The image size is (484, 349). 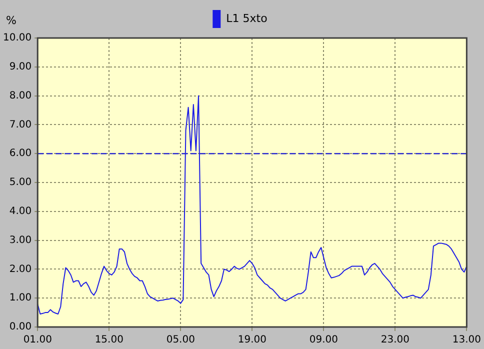 What do you see at coordinates (20, 211) in the screenshot?
I see `y-tick-label: 4.00` at bounding box center [20, 211].